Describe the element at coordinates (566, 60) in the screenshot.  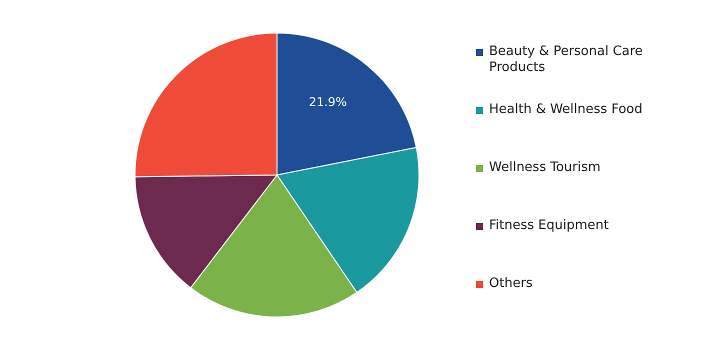
I see `legend-label: Beauty & Personal Care Products` at that location.